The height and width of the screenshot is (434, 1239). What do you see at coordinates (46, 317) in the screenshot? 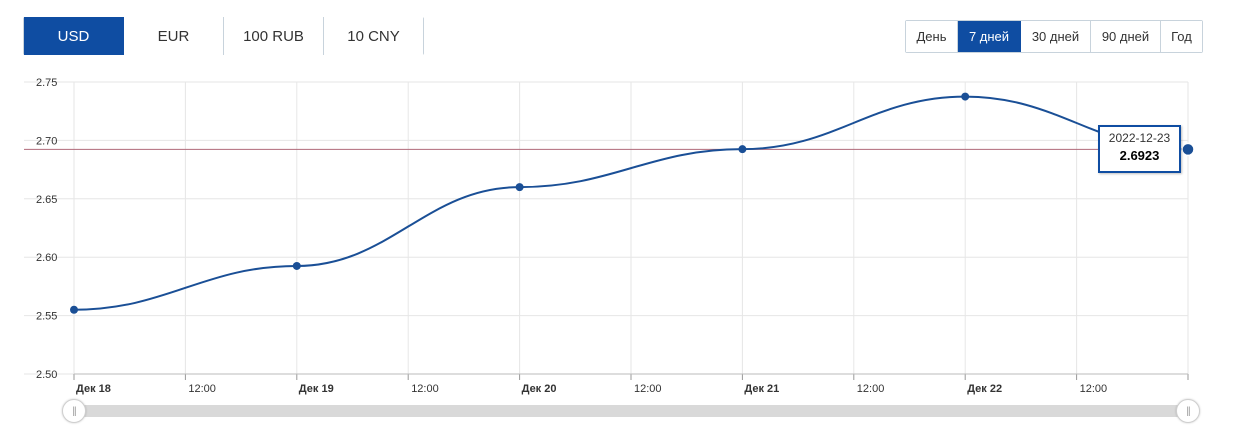
I see `y-tick-label: 2.55` at bounding box center [46, 317].